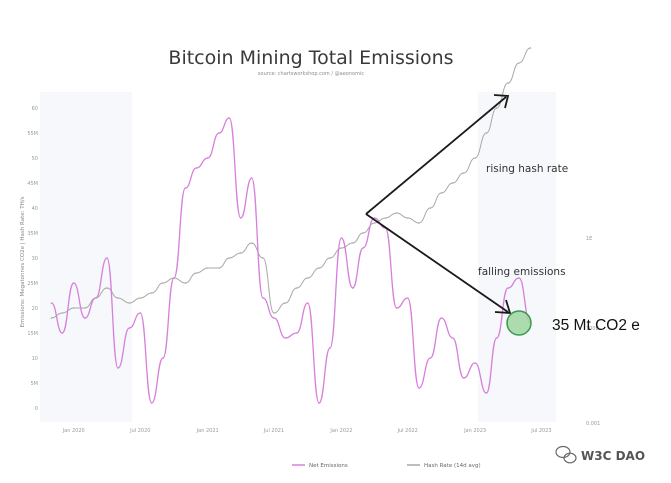 The width and height of the screenshot is (671, 483). What do you see at coordinates (35, 159) in the screenshot?
I see `left-tick-label: 50` at bounding box center [35, 159].